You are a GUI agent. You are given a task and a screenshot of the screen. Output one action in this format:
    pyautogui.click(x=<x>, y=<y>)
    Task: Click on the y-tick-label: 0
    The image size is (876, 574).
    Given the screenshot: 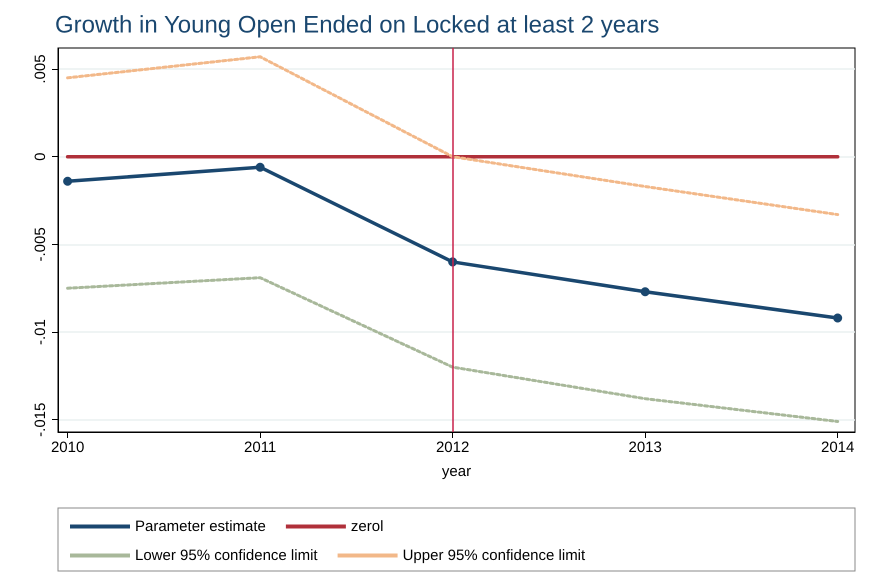 What is the action you would take?
    pyautogui.click(x=40, y=156)
    